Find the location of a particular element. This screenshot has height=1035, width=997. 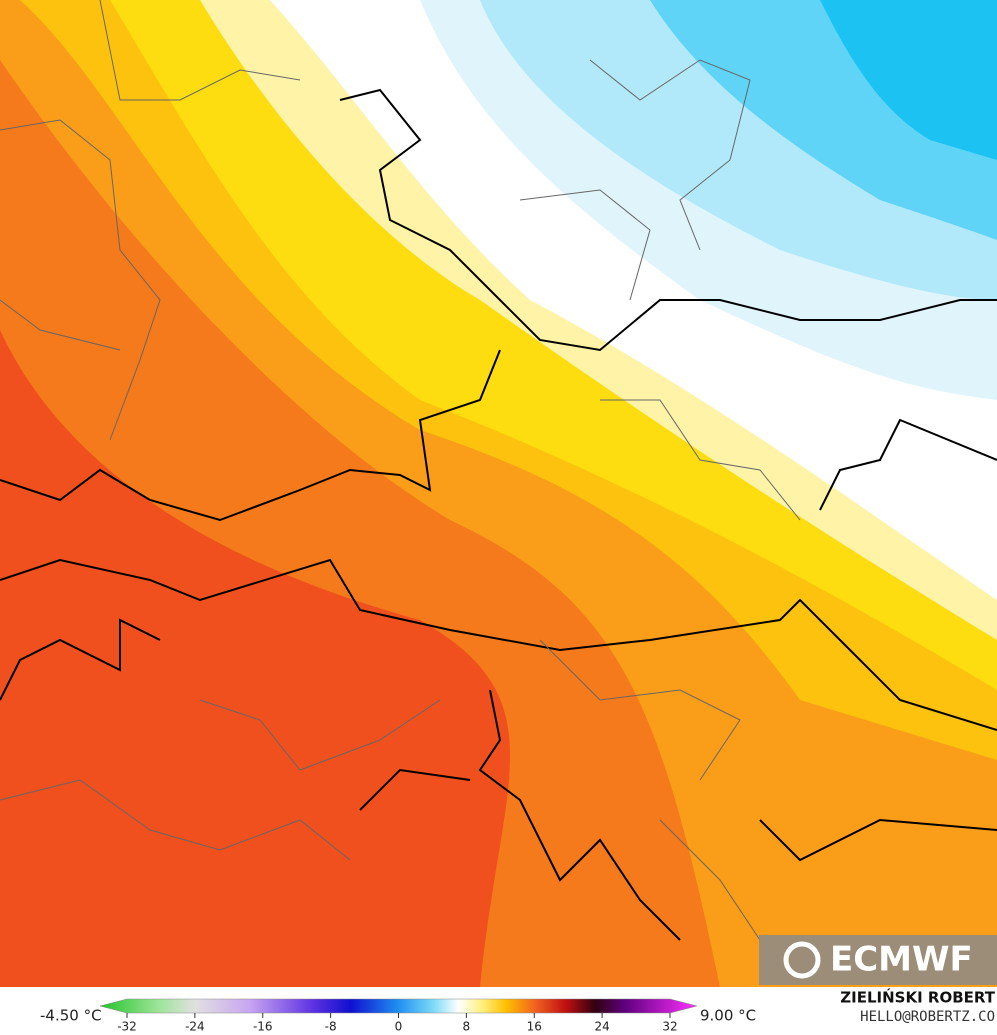

colorbar-ticks: -32 -24 -16 -8 0 8 16 24 32 is located at coordinates (397, 1023).